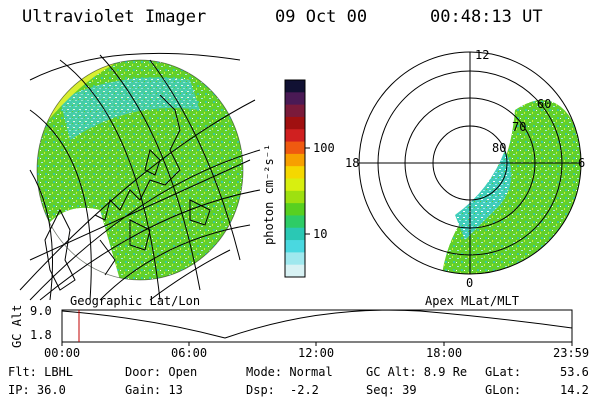  I want to click on gain-info: Gain: 13, so click(154, 390).